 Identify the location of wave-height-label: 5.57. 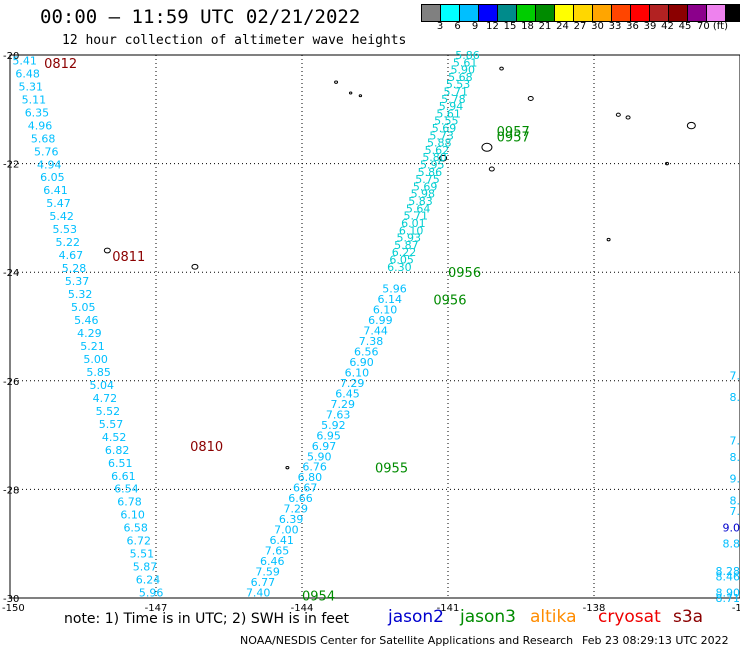
(111, 424).